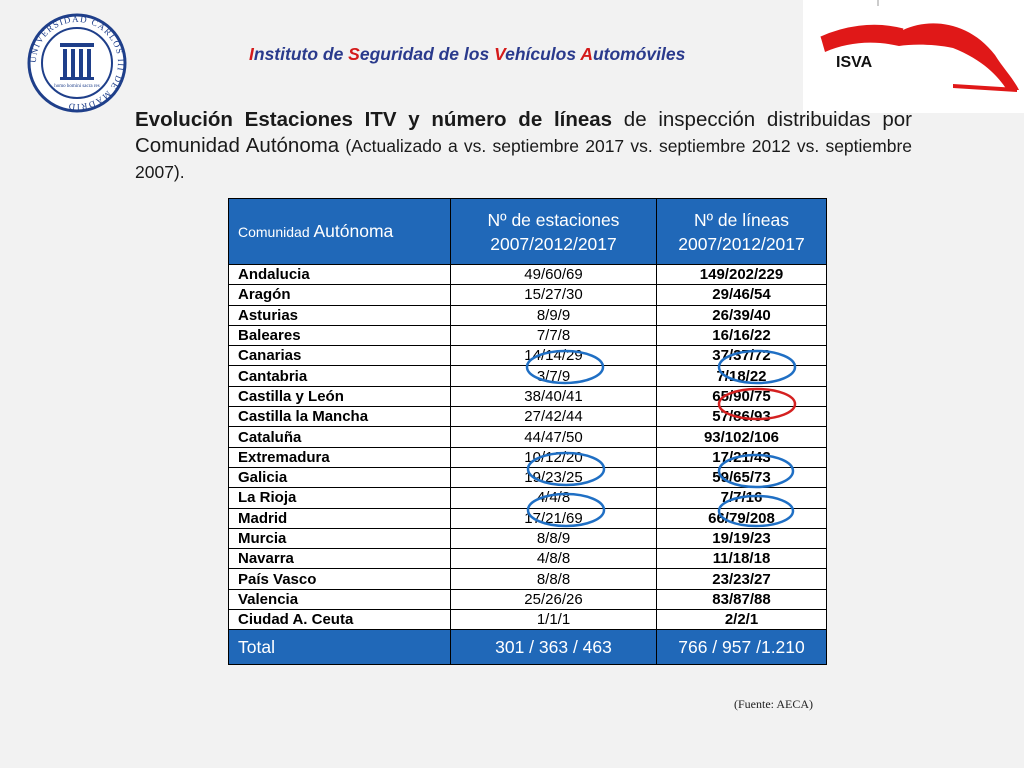 The width and height of the screenshot is (1024, 768). What do you see at coordinates (553, 599) in the screenshot?
I see `stations-value: 25/26/26` at bounding box center [553, 599].